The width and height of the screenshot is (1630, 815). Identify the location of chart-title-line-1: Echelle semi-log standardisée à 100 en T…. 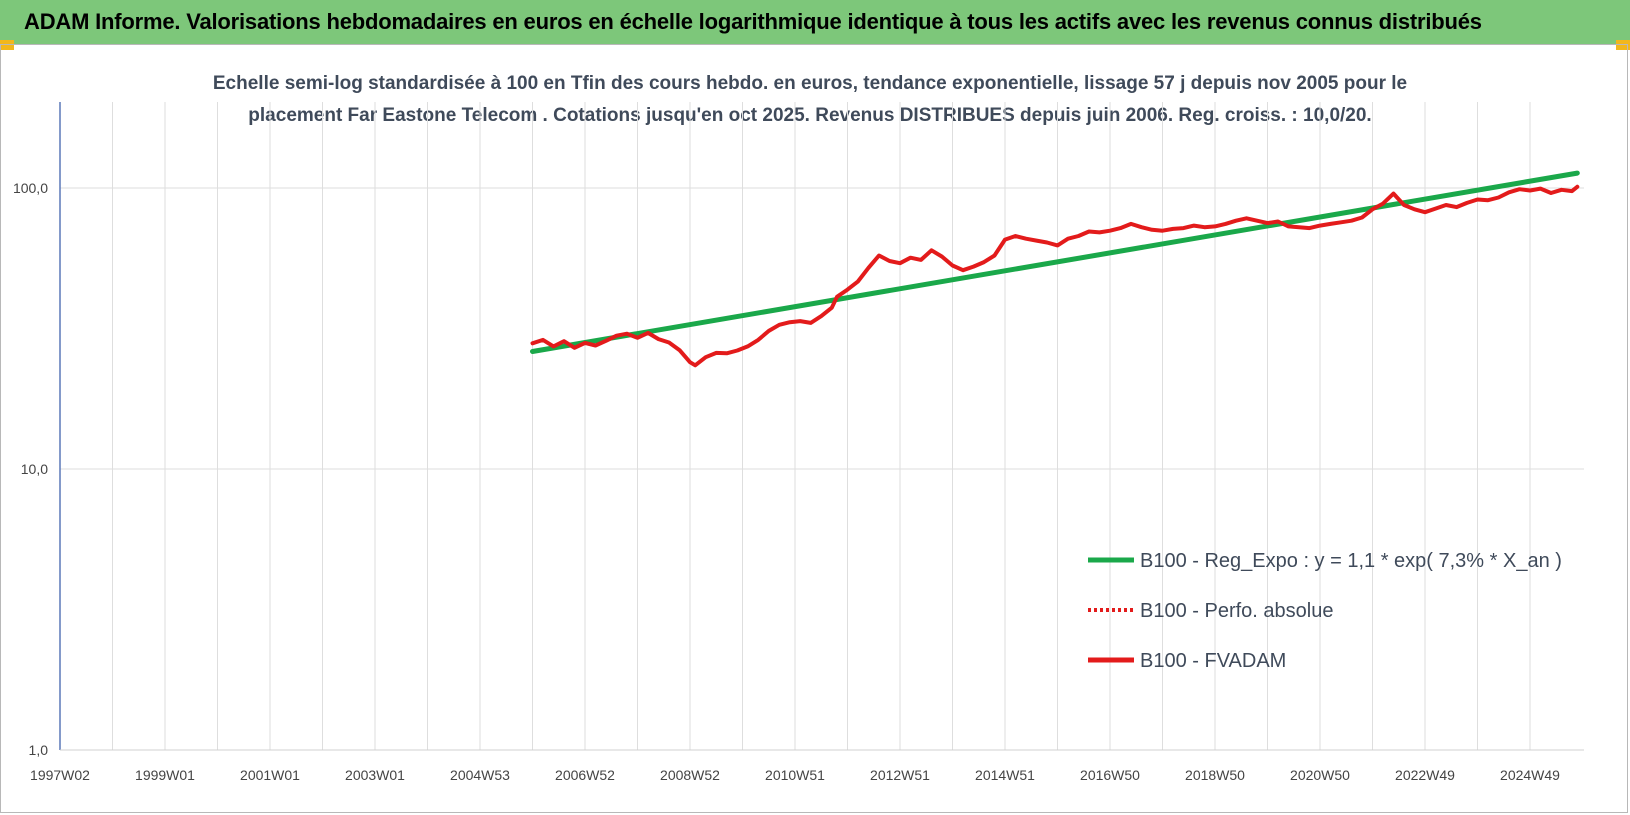
(810, 83).